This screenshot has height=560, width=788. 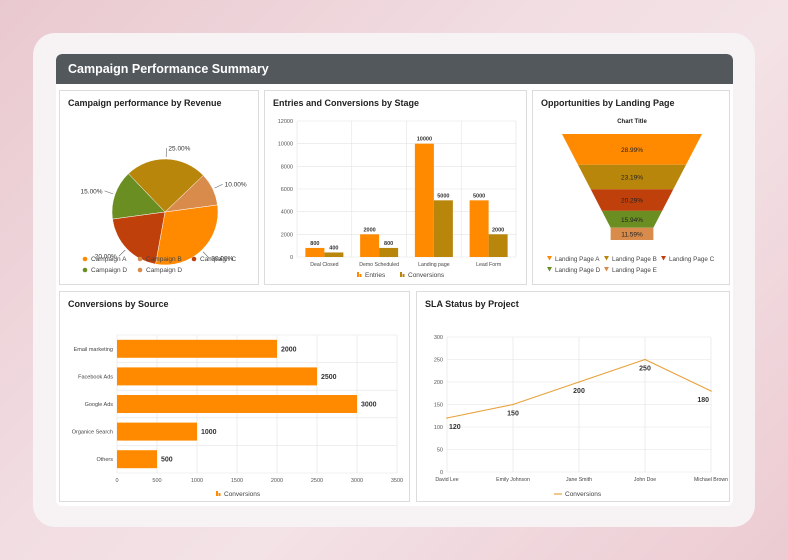 I want to click on point-data-label: 180, so click(x=703, y=400).